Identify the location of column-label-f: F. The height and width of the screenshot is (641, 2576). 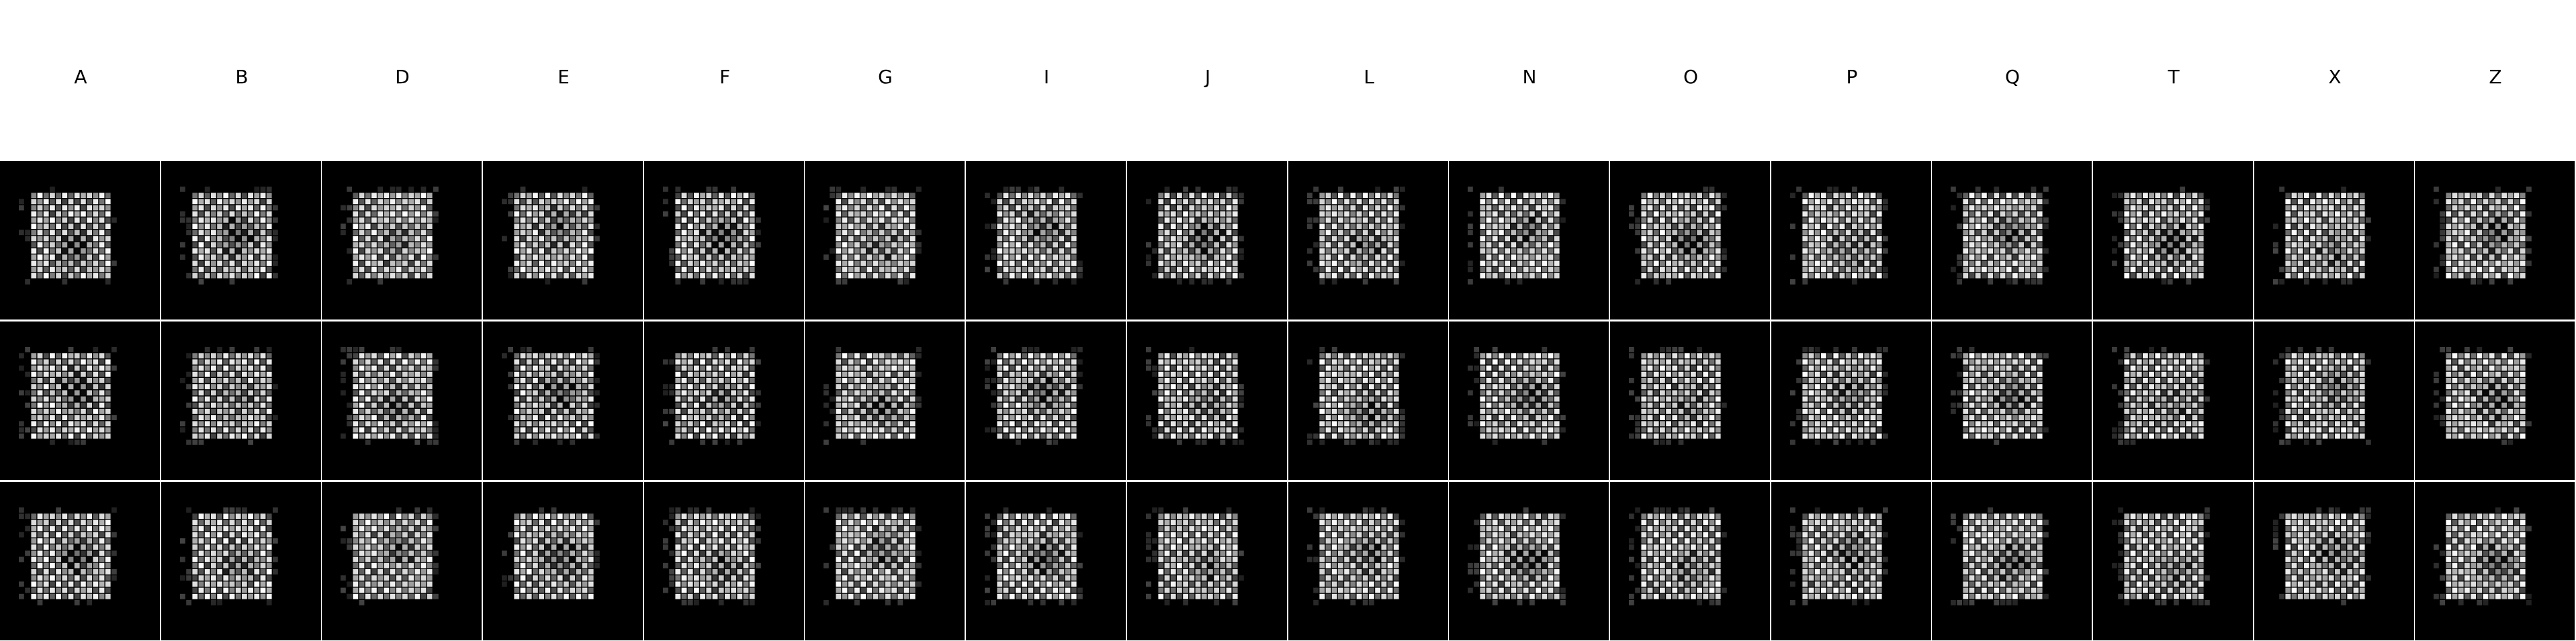
(725, 77).